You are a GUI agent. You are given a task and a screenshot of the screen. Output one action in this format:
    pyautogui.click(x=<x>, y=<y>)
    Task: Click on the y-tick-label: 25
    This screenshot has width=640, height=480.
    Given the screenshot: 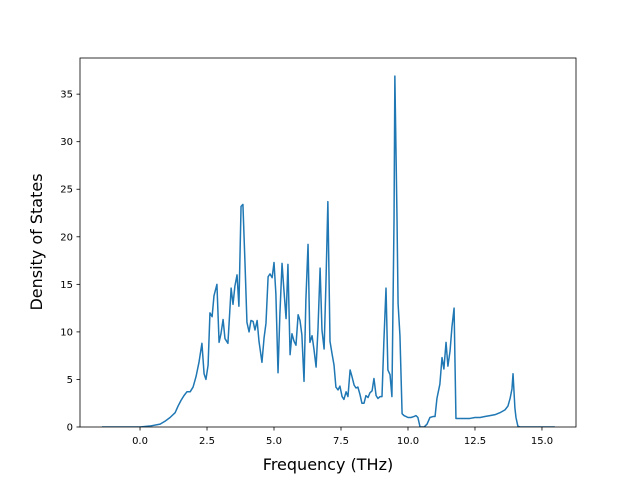 What is the action you would take?
    pyautogui.click(x=66, y=190)
    